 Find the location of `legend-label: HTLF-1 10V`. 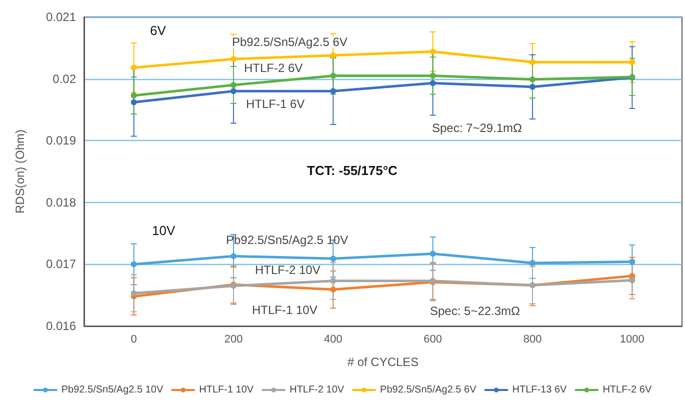

legend-label: HTLF-1 10V is located at coordinates (226, 390).